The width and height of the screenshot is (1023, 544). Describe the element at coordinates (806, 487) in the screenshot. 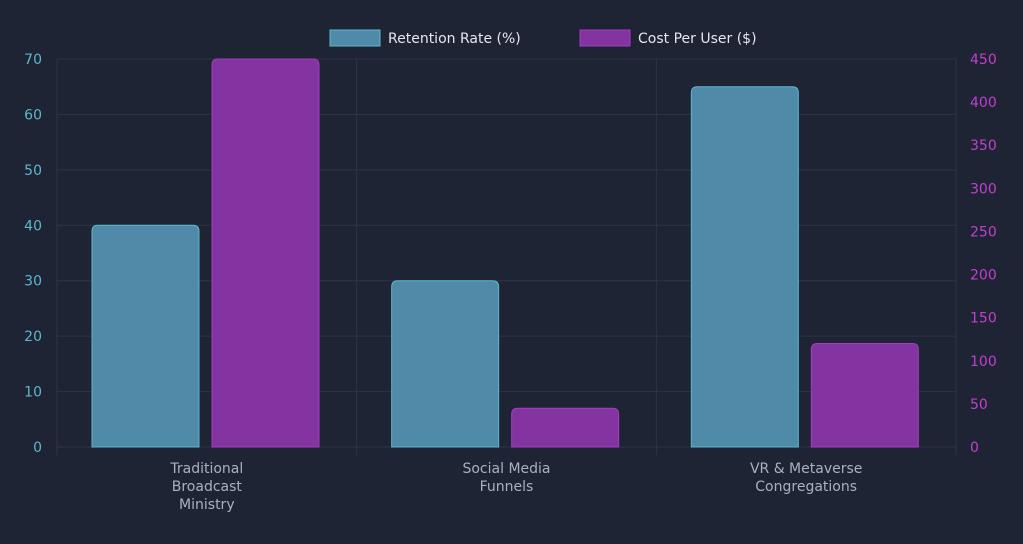

I see `x-tick-label: Congregations` at that location.